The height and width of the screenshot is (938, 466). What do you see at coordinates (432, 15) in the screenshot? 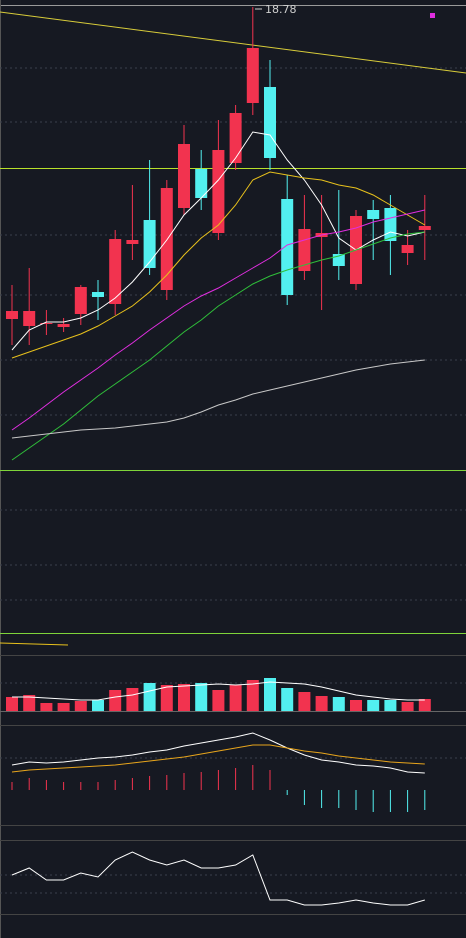
I see `marker` at bounding box center [432, 15].